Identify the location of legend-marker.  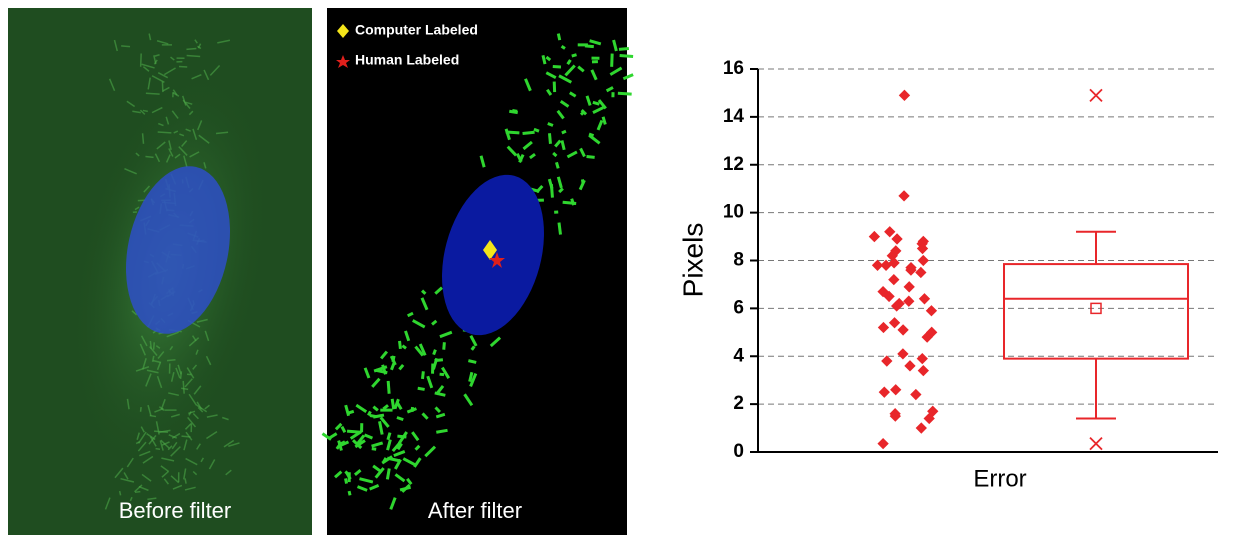
(343, 61).